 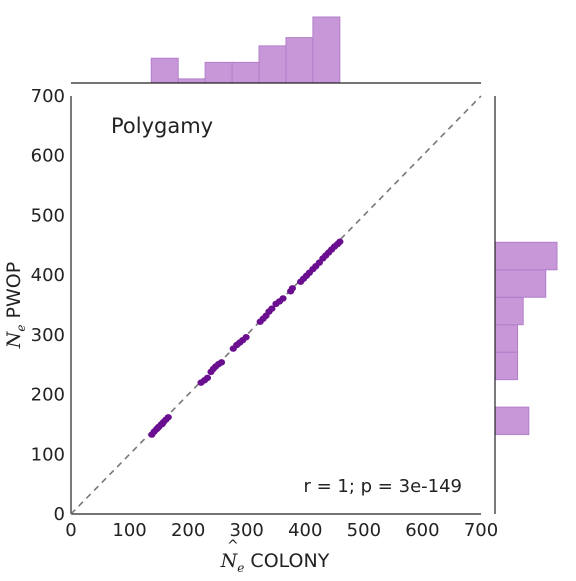 What do you see at coordinates (364, 530) in the screenshot?
I see `x-tick-label: 500` at bounding box center [364, 530].